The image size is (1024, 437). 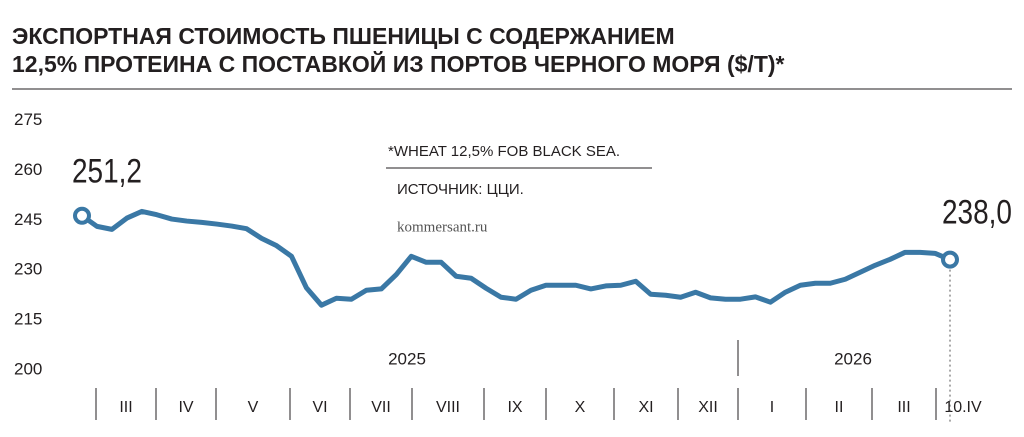 What do you see at coordinates (839, 407) in the screenshot?
I see `month-label: II` at bounding box center [839, 407].